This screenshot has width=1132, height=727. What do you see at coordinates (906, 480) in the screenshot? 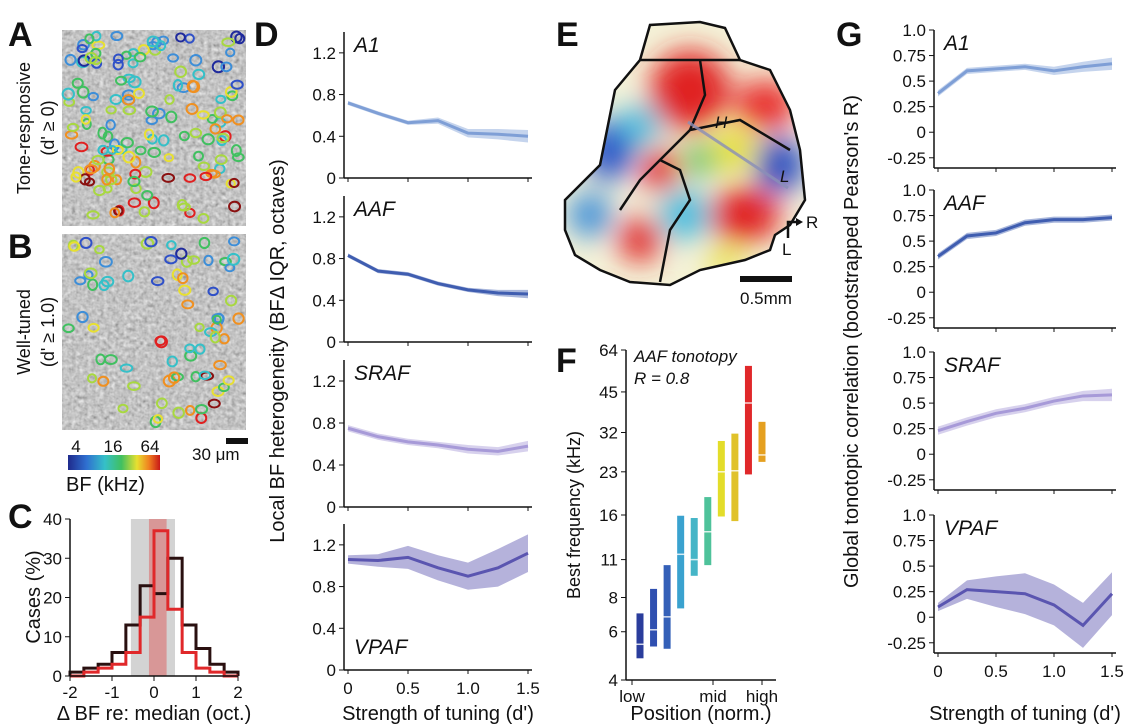
I see `ytick-label: -0.25` at bounding box center [906, 480].